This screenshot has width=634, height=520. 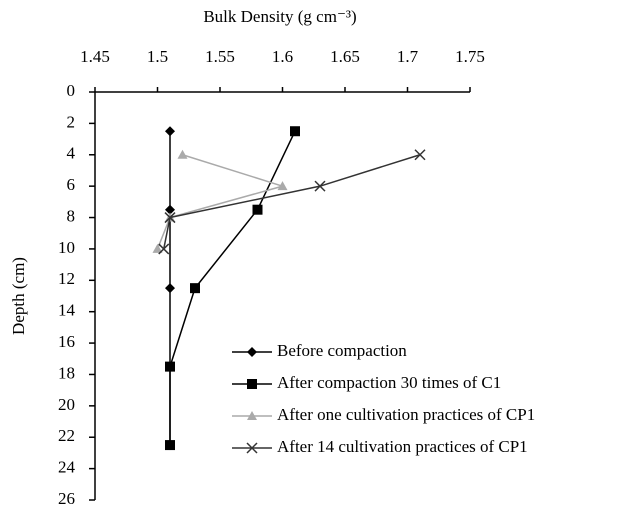 What do you see at coordinates (66, 404) in the screenshot?
I see `y-tick-label: 20` at bounding box center [66, 404].